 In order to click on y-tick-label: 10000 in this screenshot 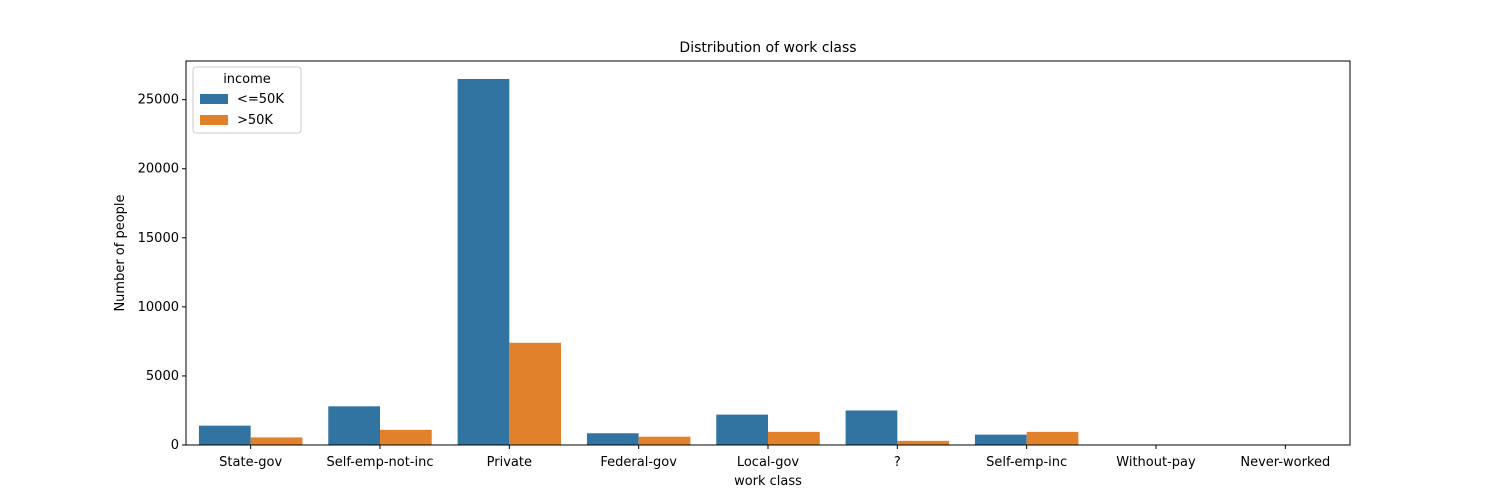, I will do `click(158, 307)`.